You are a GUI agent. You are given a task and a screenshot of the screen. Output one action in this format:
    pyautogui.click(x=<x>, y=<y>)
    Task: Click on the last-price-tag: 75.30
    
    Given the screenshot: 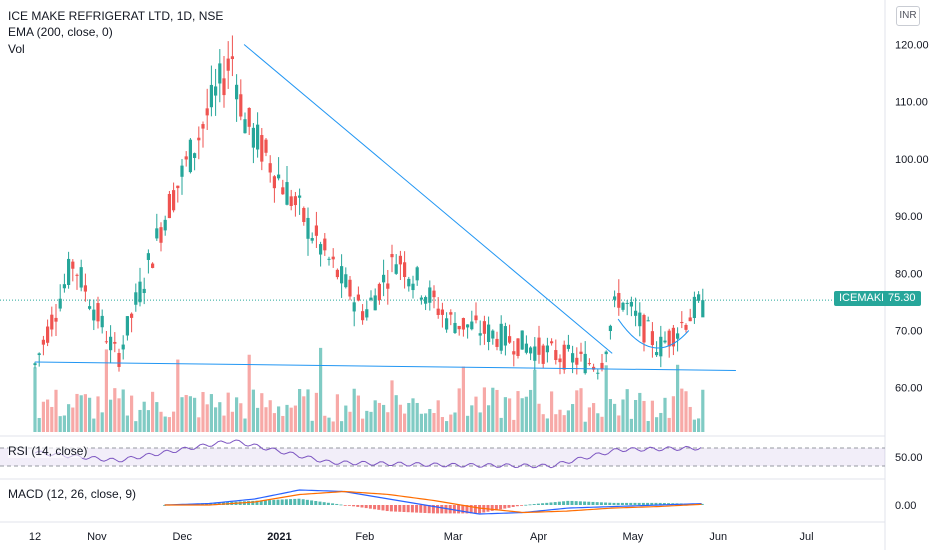 What is the action you would take?
    pyautogui.click(x=902, y=298)
    